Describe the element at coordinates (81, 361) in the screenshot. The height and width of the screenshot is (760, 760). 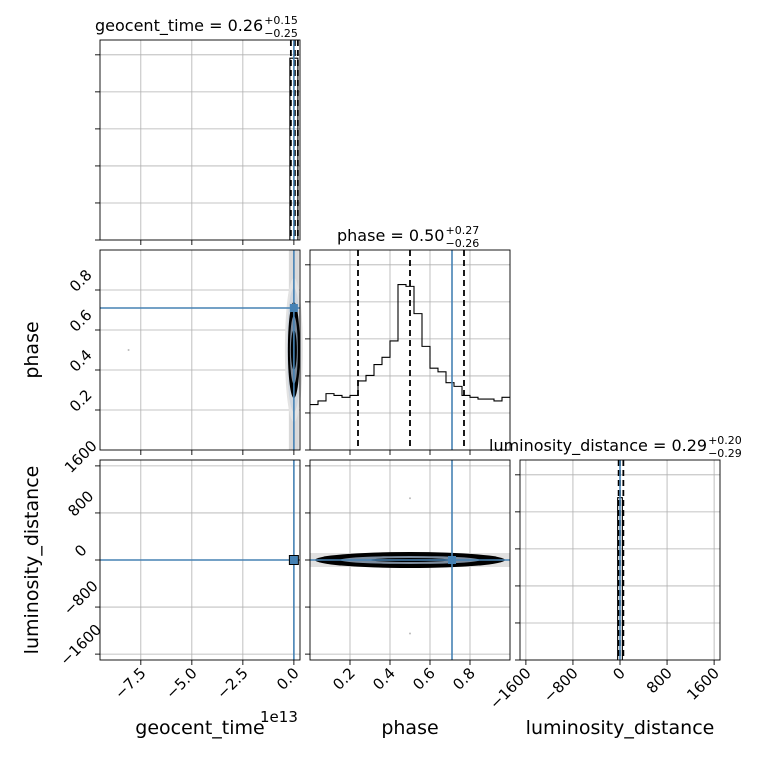
I see `y-tick-label: 0.4` at that location.